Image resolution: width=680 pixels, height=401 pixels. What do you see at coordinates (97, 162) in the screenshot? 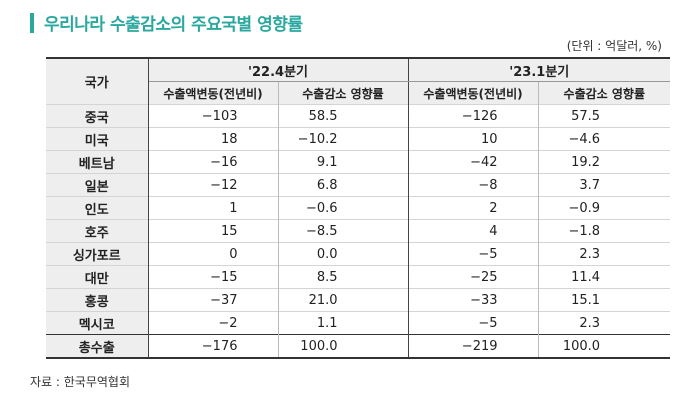
I see `country-cell: 베트남` at bounding box center [97, 162].